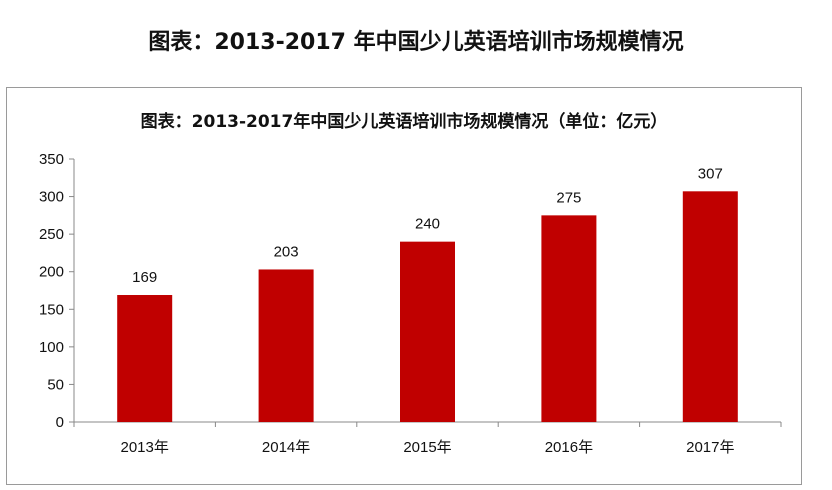 This screenshot has height=490, width=832. I want to click on y-tick-label: 200, so click(51, 272).